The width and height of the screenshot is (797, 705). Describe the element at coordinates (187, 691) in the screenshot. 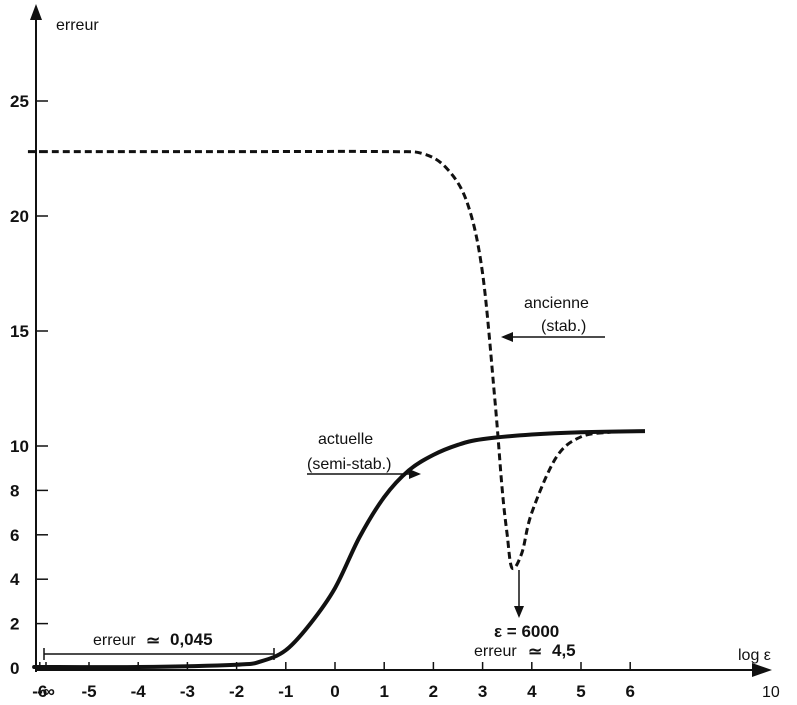

I see `x-tick-label: -3` at that location.